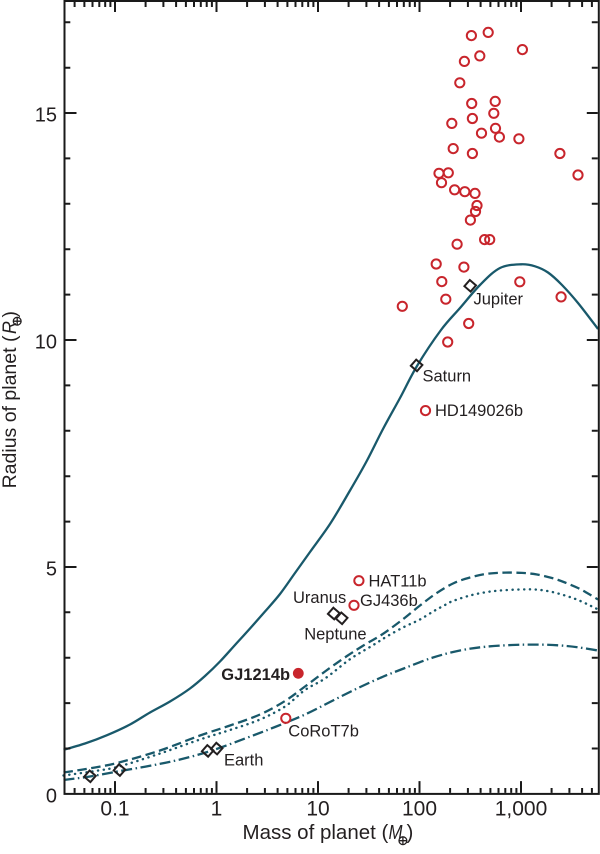 This screenshot has width=600, height=854. I want to click on svg-text: Earth, so click(243, 760).